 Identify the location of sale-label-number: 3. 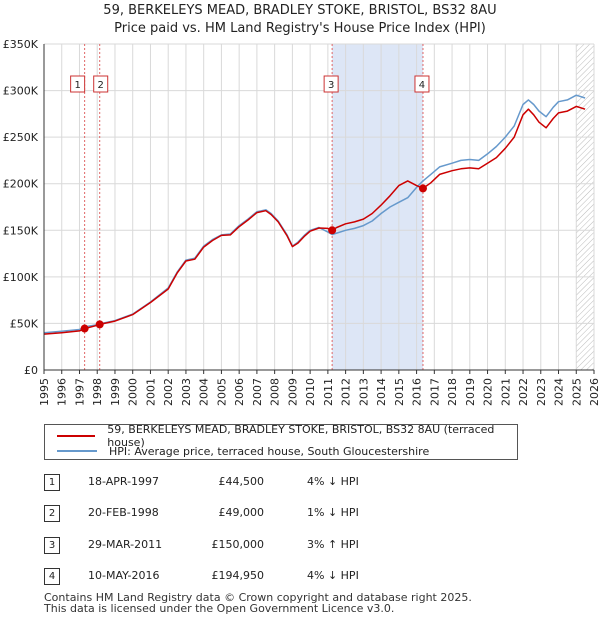
(331, 85).